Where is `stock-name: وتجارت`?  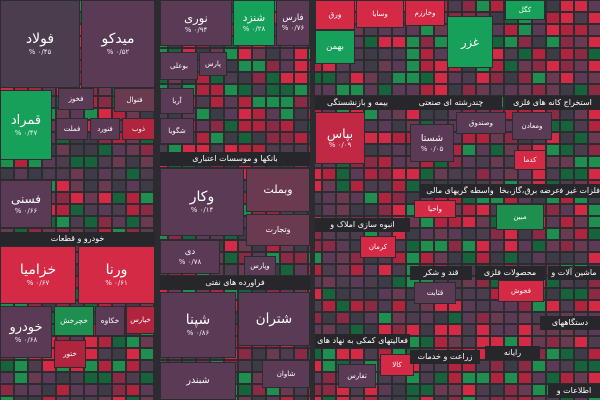 stock-name: وتجارت is located at coordinates (278, 229).